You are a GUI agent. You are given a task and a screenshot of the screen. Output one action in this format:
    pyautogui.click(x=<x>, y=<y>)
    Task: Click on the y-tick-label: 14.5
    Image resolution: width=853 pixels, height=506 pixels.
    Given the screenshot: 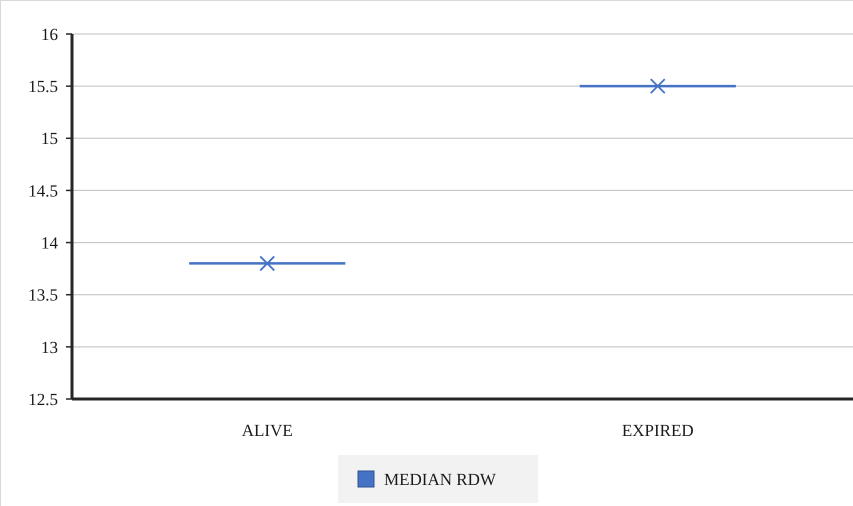 What is the action you would take?
    pyautogui.click(x=43, y=190)
    